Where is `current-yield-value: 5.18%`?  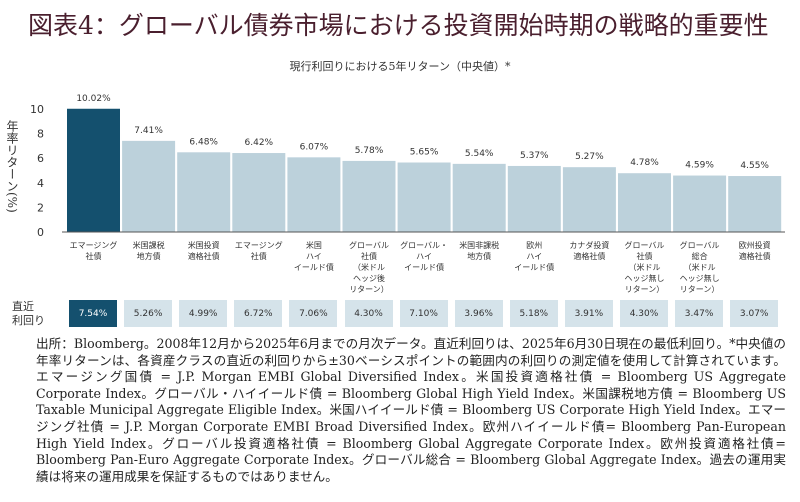 current-yield-value: 5.18% is located at coordinates (533, 313).